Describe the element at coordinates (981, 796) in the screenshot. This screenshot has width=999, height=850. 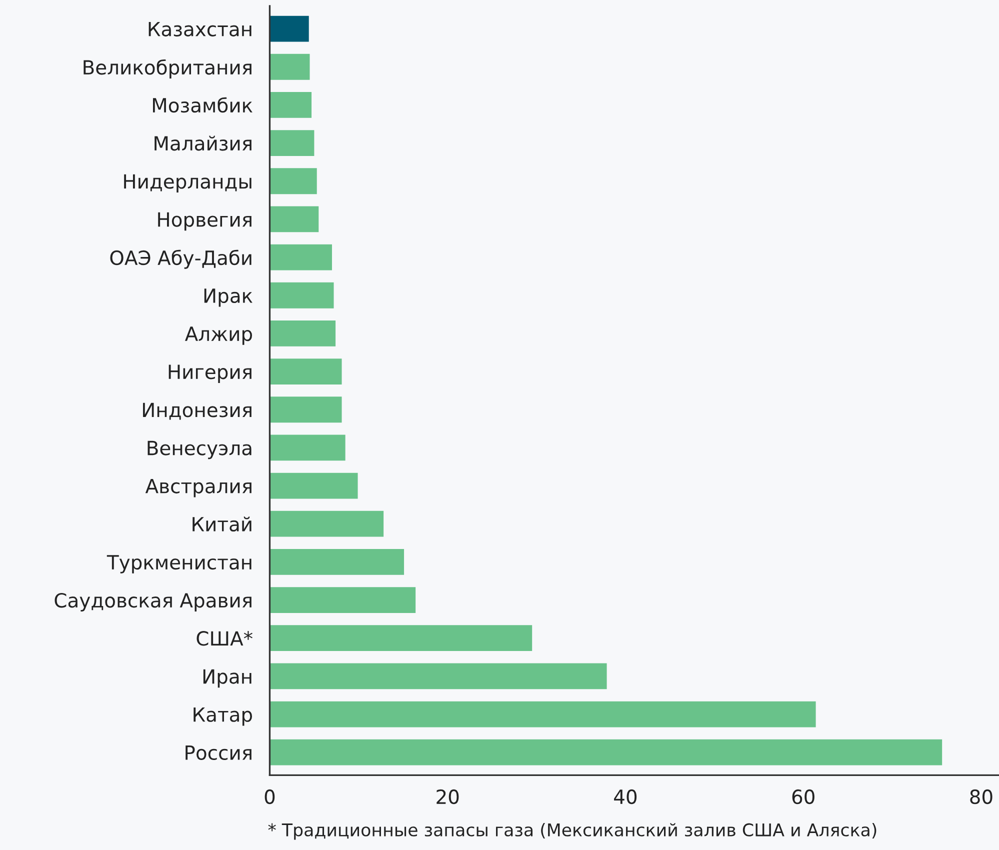
I see `x-tick-label: 80` at that location.